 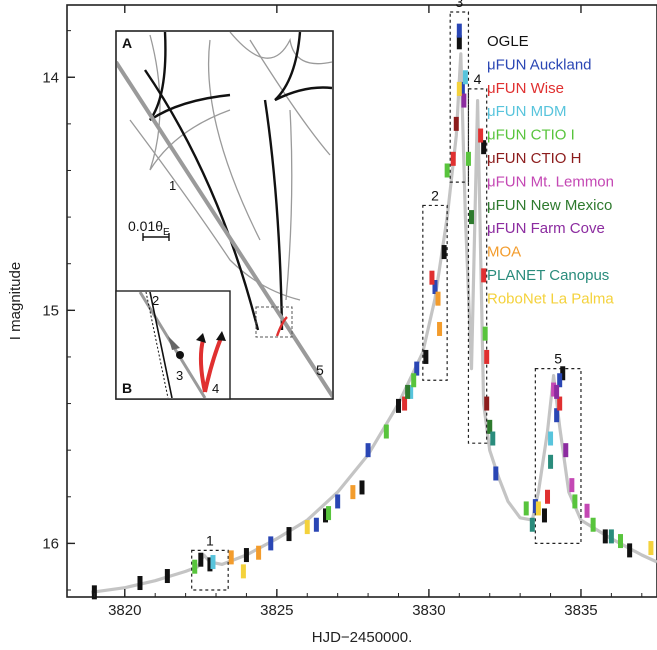 What do you see at coordinates (303, 67) in the screenshot?
I see `caustic-cusp-right` at bounding box center [303, 67].